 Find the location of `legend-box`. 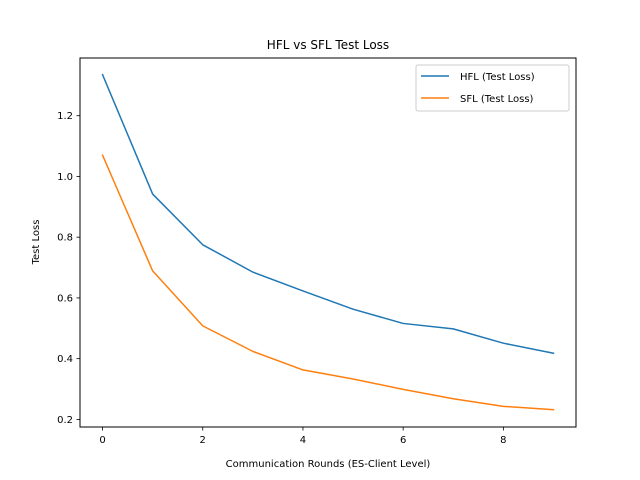

legend-box is located at coordinates (492, 88).